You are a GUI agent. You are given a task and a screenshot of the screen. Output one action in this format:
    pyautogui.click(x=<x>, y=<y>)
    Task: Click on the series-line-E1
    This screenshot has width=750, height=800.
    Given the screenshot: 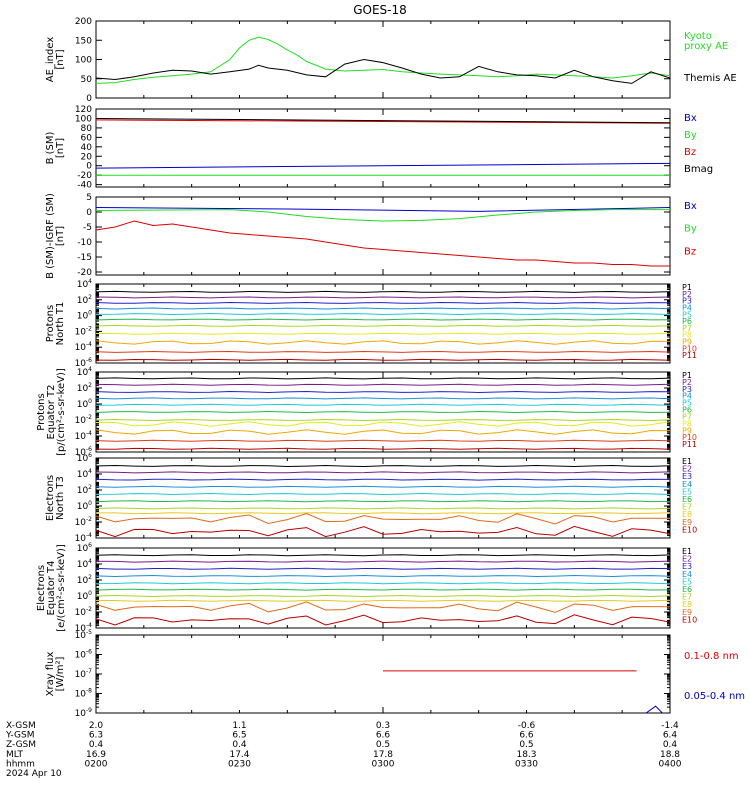 What is the action you would take?
    pyautogui.click(x=383, y=466)
    